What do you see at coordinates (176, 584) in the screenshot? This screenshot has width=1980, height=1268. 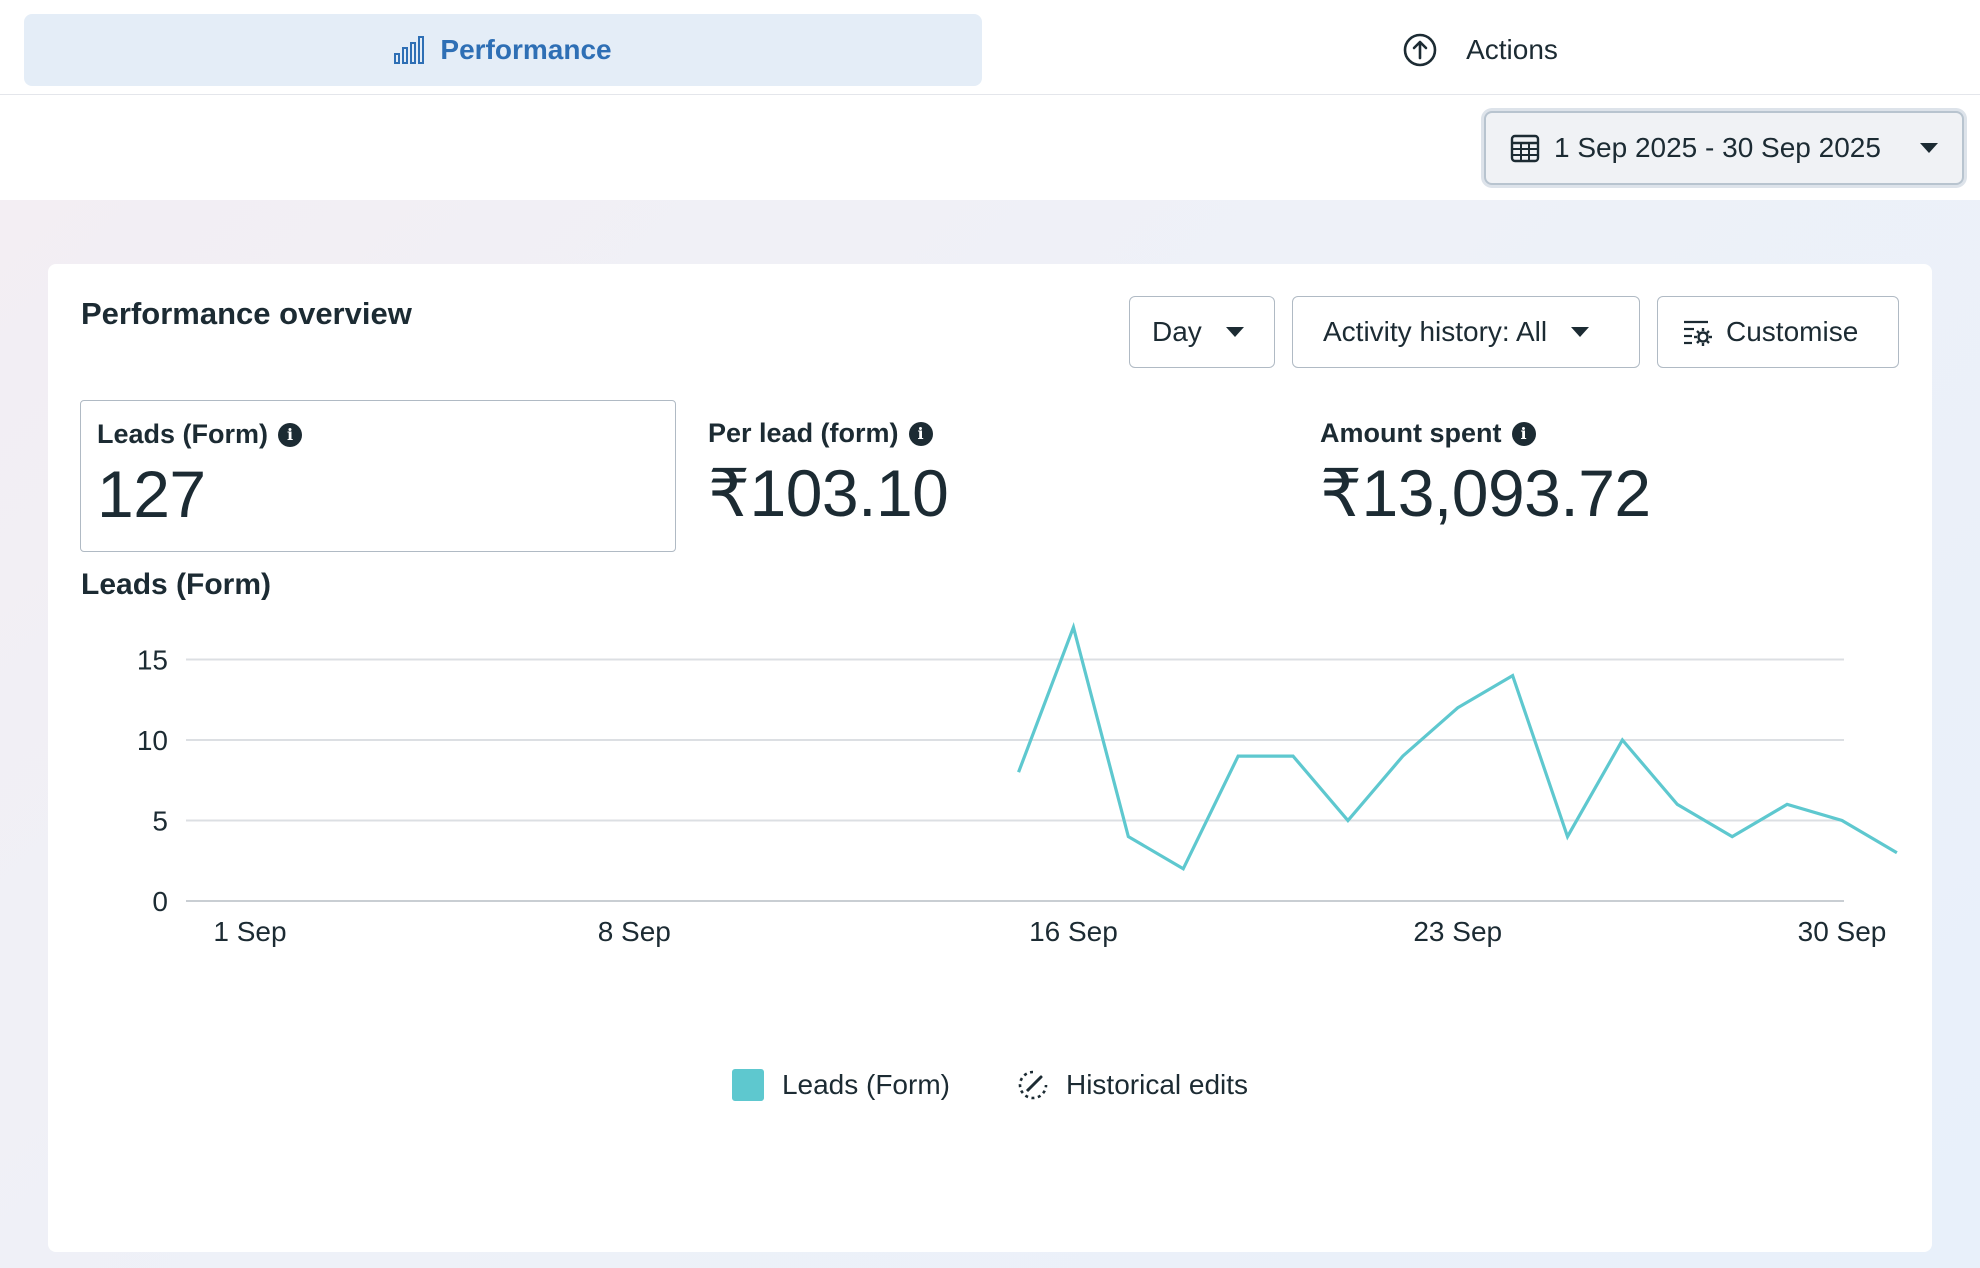 I see `chart-title: Leads (Form)` at bounding box center [176, 584].